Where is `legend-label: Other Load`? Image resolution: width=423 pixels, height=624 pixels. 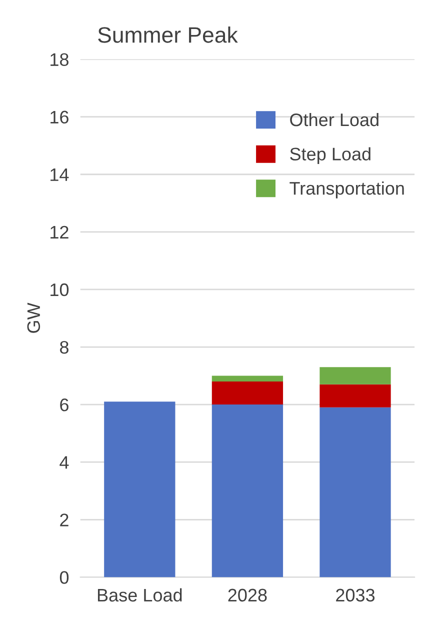
legend-label: Other Load is located at coordinates (334, 119).